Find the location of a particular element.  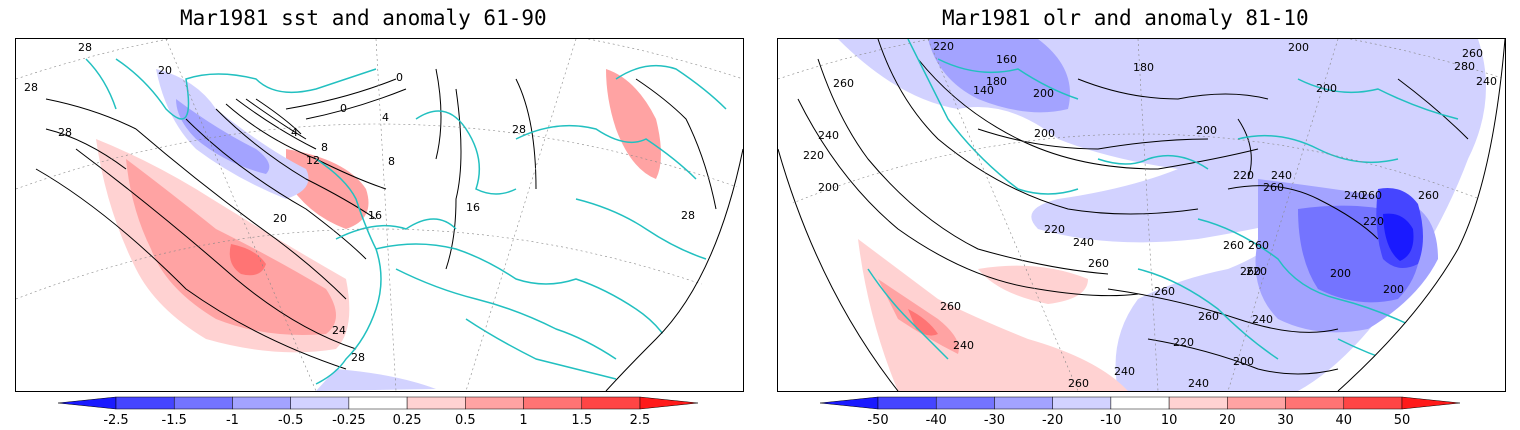

colorbar-tick-label: -40 is located at coordinates (936, 420).